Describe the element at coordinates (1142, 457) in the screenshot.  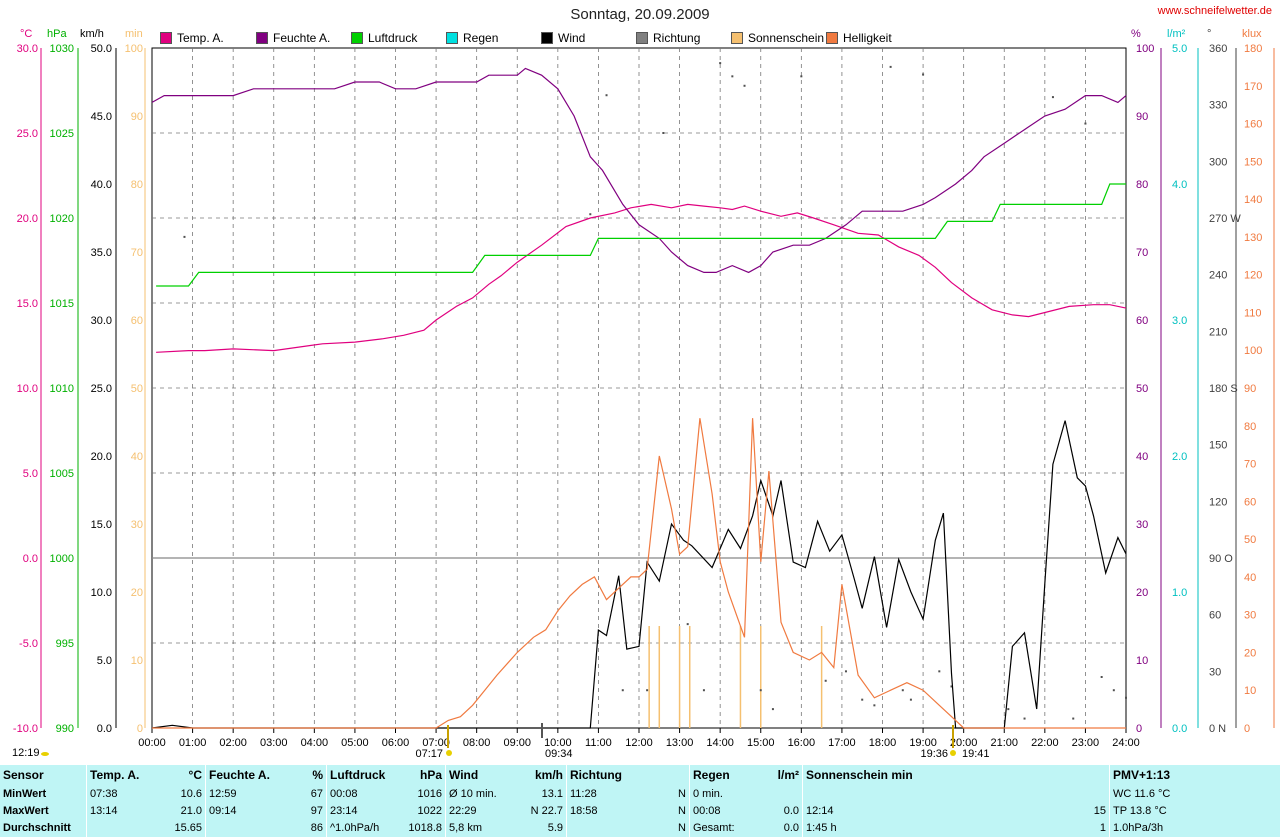
I see `tick-label-humidity: 40` at that location.